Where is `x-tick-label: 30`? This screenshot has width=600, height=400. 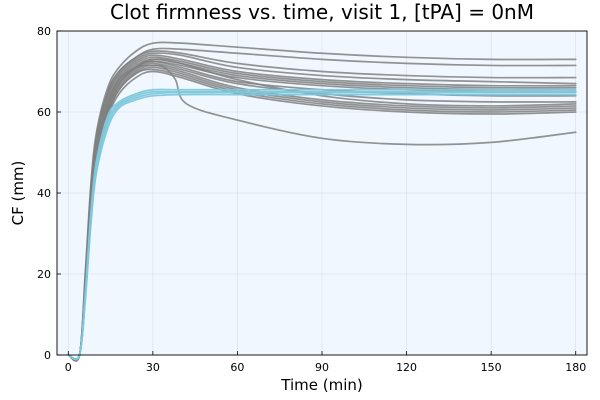 x-tick-label: 30 is located at coordinates (153, 367).